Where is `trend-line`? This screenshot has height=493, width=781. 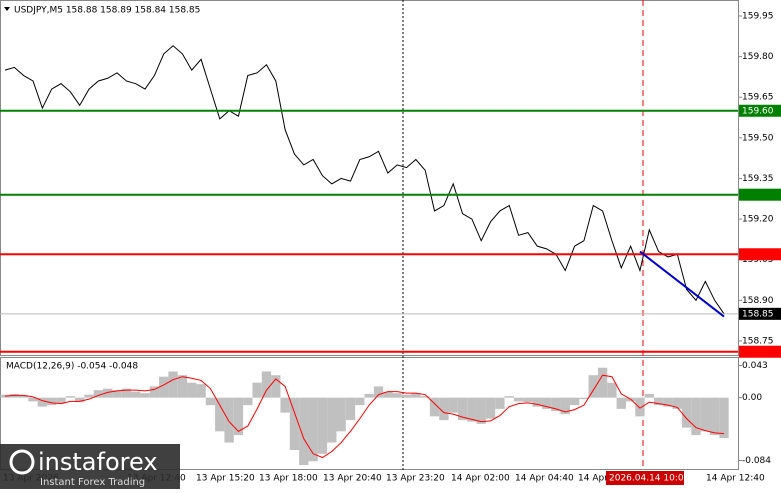
trend-line is located at coordinates (682, 284).